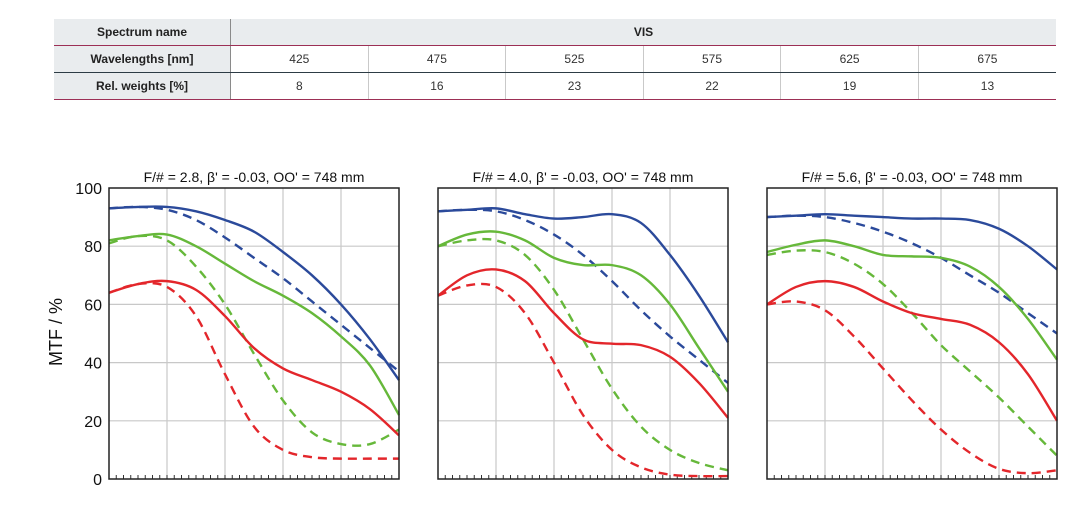  What do you see at coordinates (912, 177) in the screenshot?
I see `chart-title: F/# = 5.6, β' = -0.03, OO' = 748 mm` at bounding box center [912, 177].